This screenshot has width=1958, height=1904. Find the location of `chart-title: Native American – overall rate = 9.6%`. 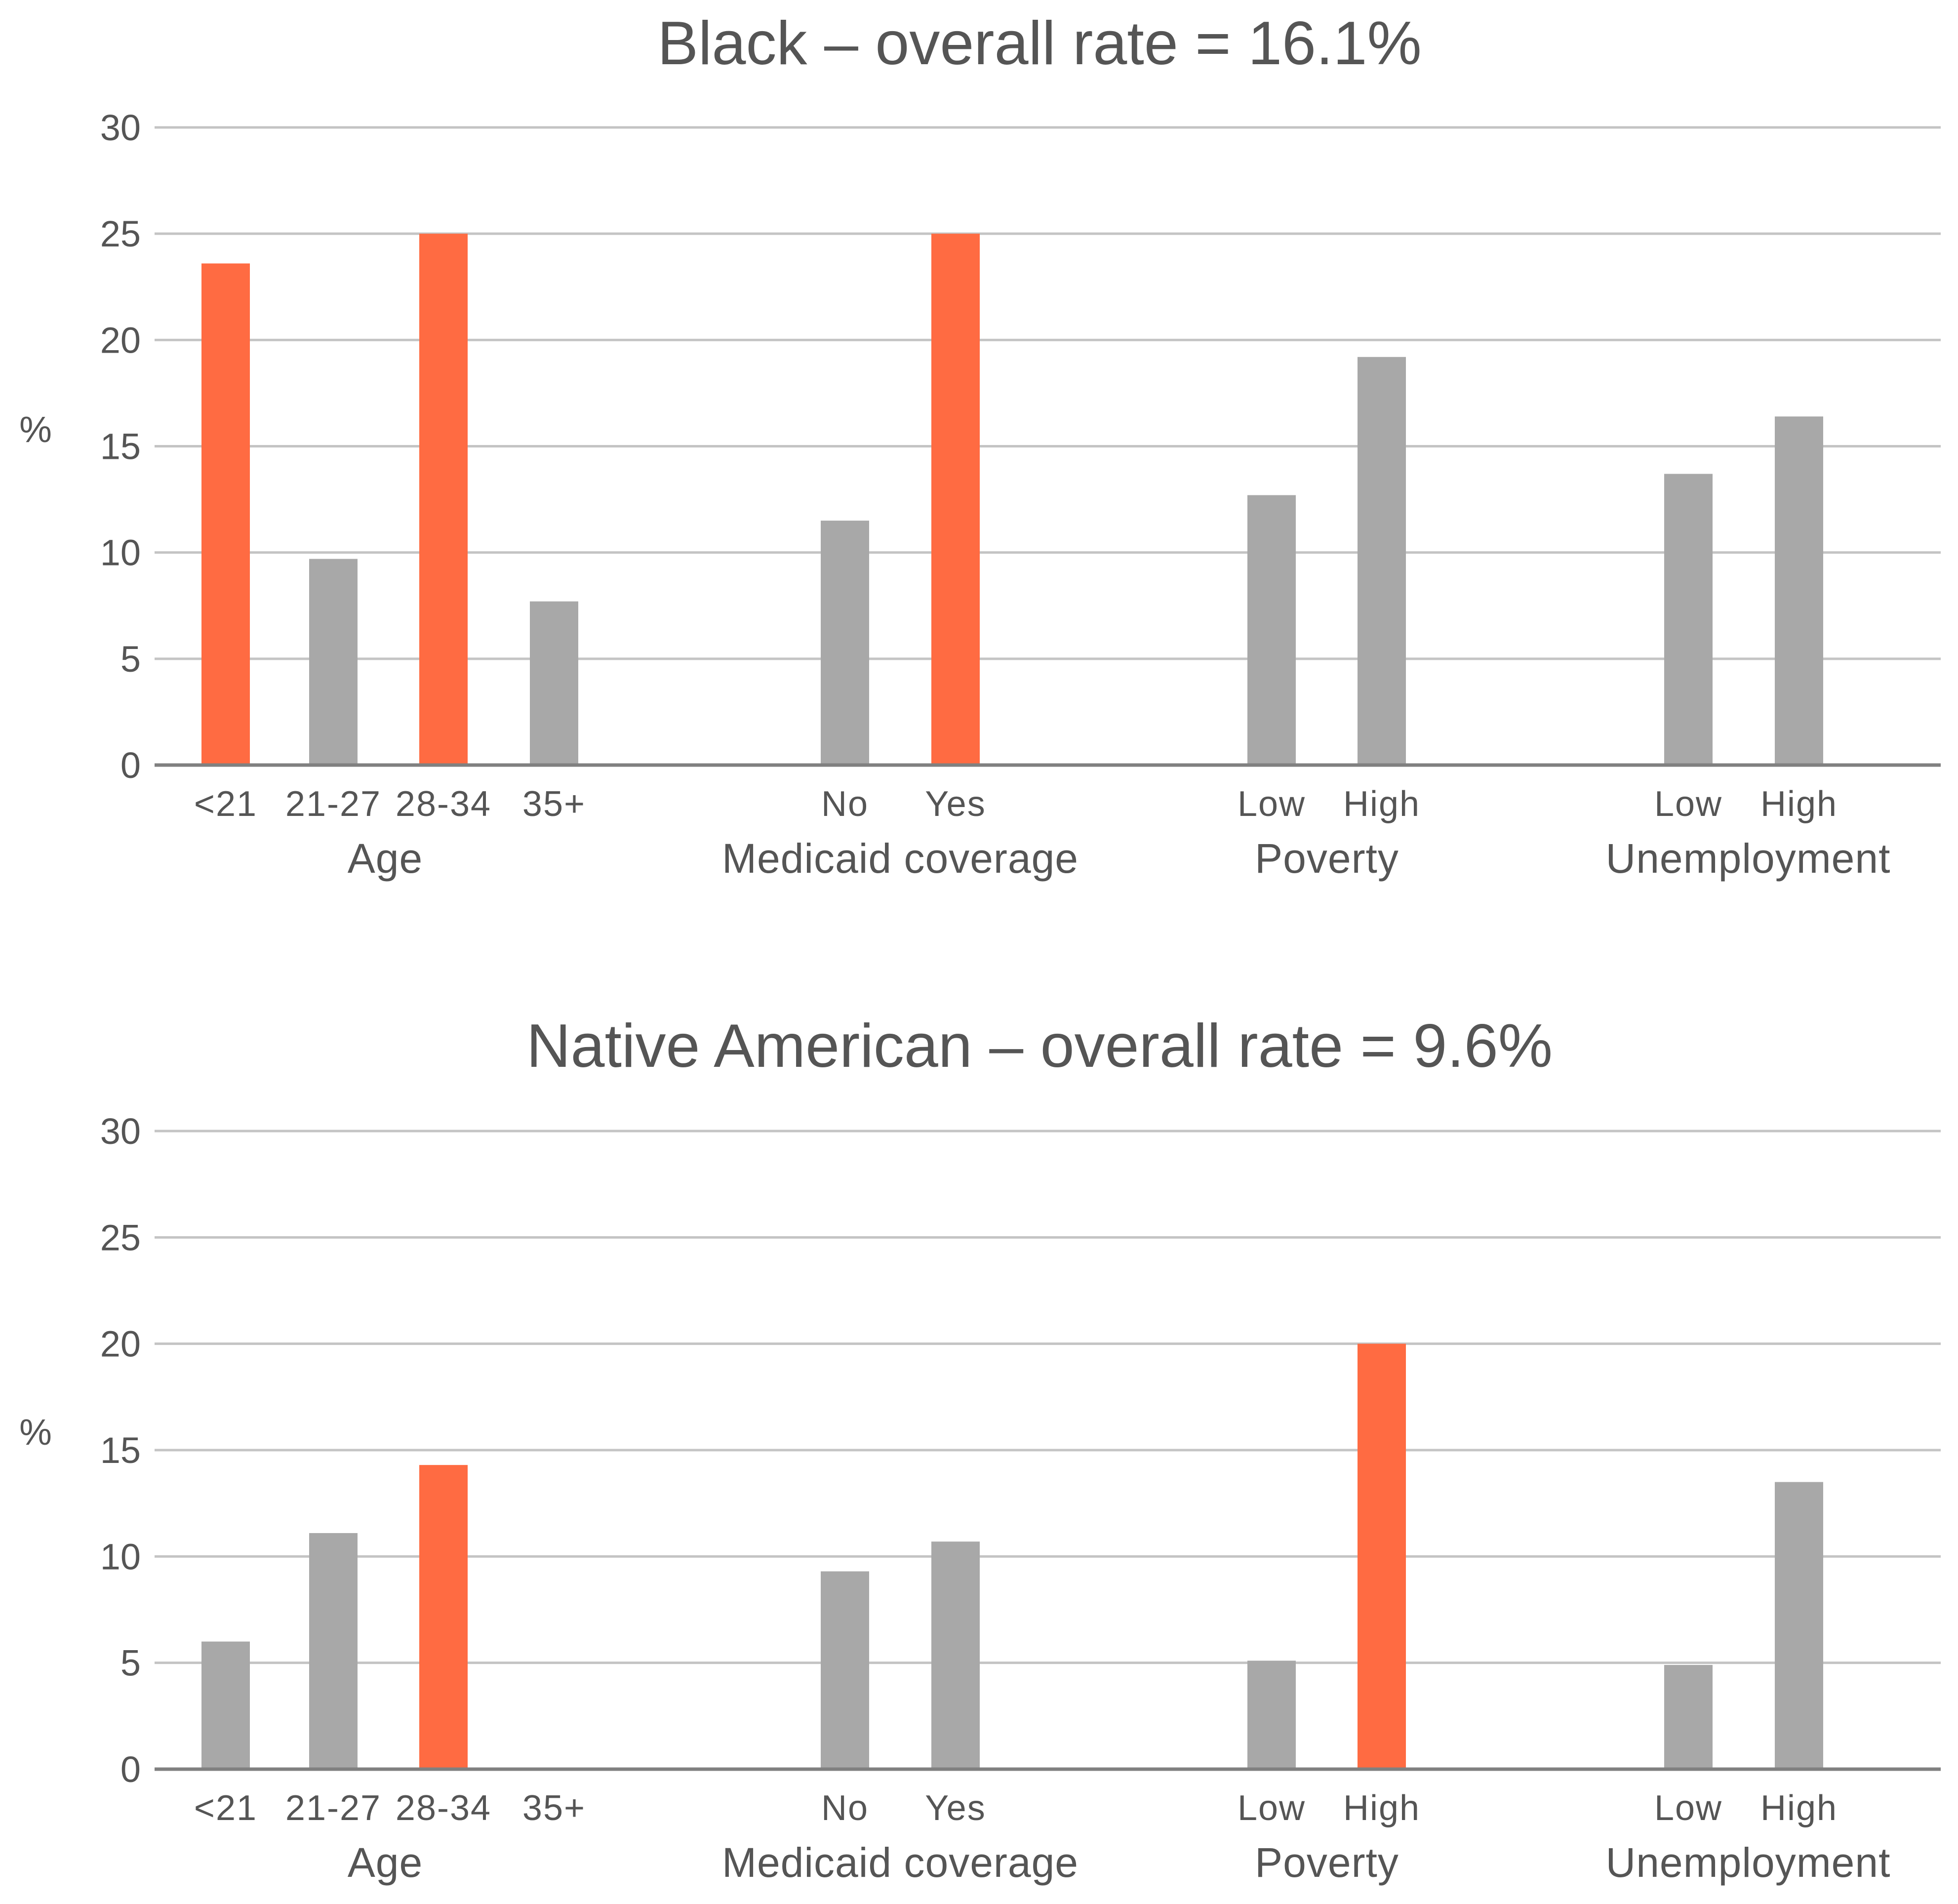

chart-title: Native American – overall rate = 9.6% is located at coordinates (1040, 1046).